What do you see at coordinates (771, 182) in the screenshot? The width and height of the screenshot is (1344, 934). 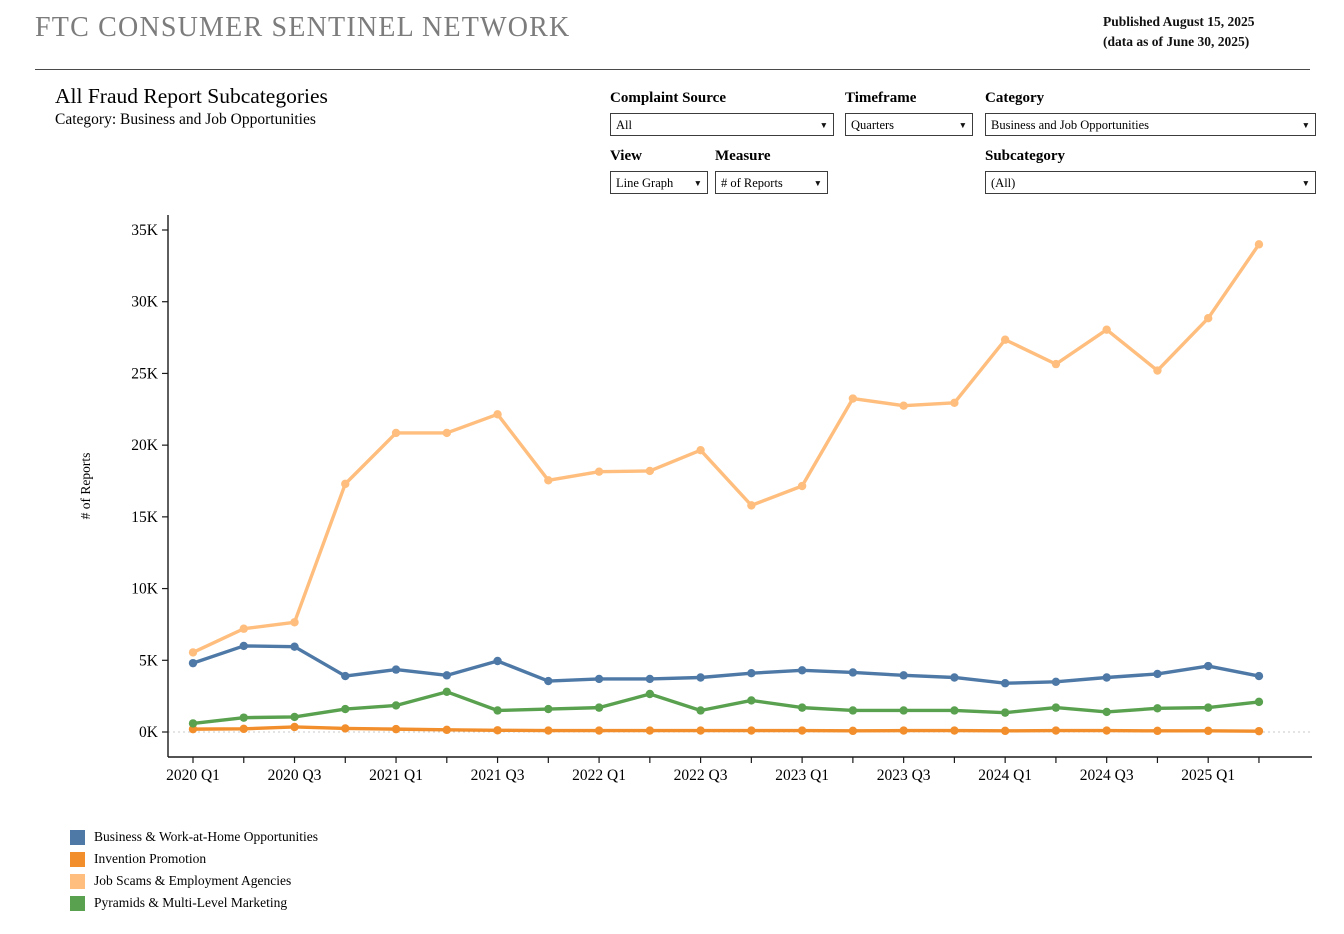 I see `measure-select: # of Reports` at bounding box center [771, 182].